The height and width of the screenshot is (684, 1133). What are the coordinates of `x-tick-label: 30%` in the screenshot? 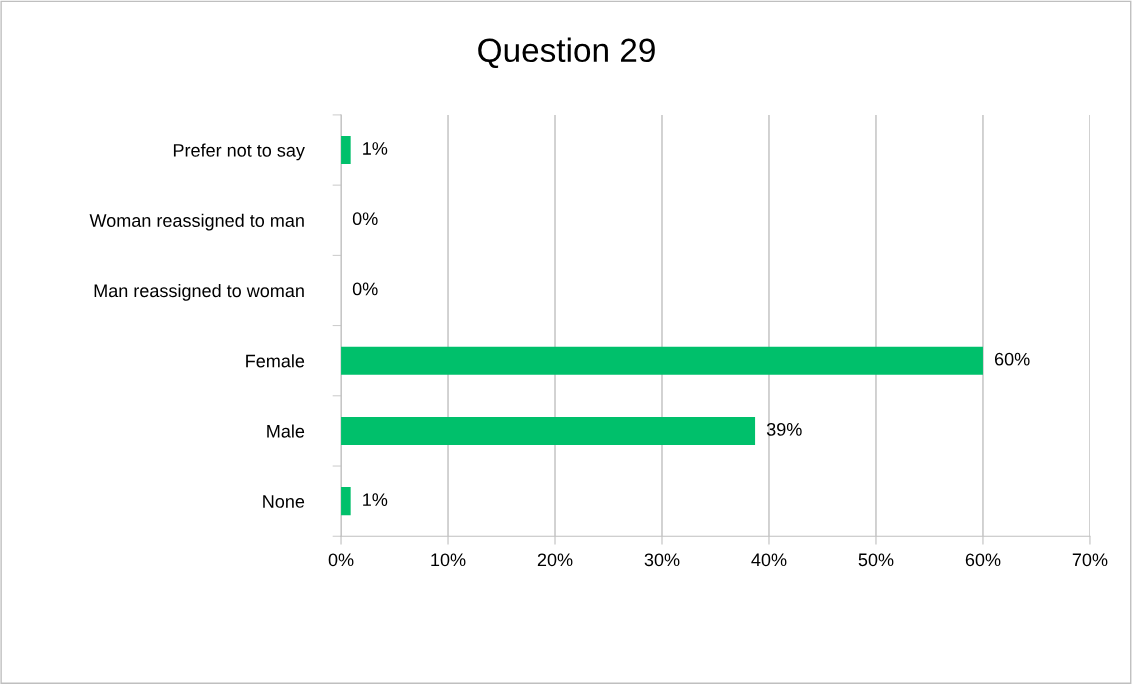 It's located at (662, 560).